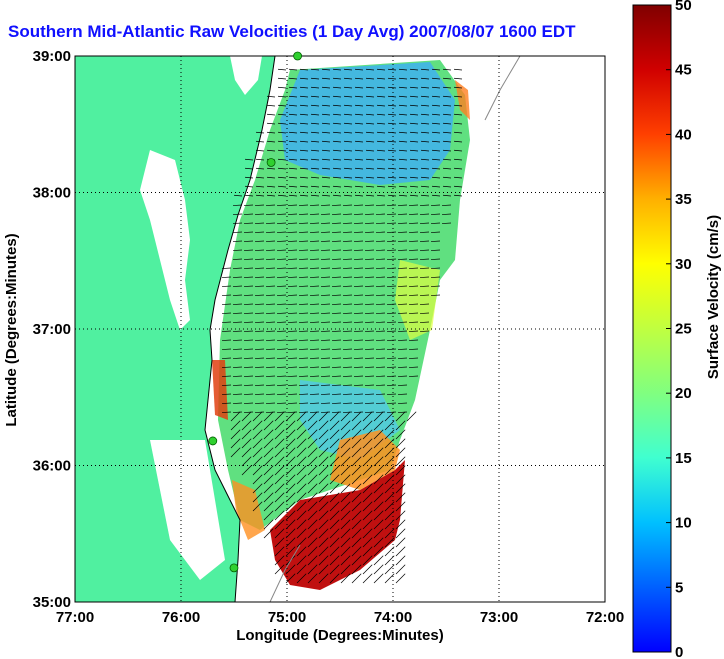 This screenshot has width=724, height=659. What do you see at coordinates (683, 199) in the screenshot?
I see `colorbar-tick-label: 35` at bounding box center [683, 199].